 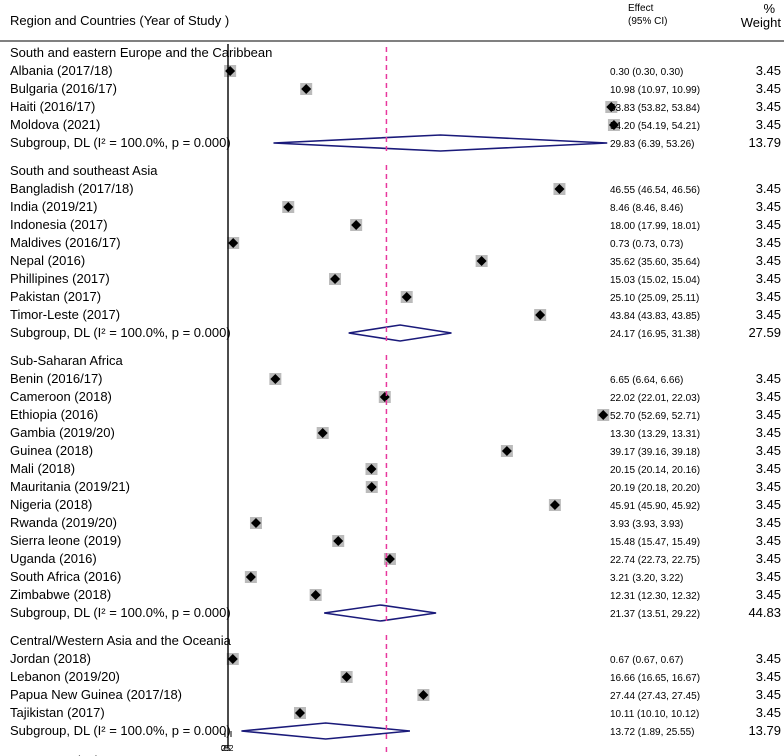 What do you see at coordinates (764, 612) in the screenshot?
I see `subgroup-weight: 44.83` at bounding box center [764, 612].